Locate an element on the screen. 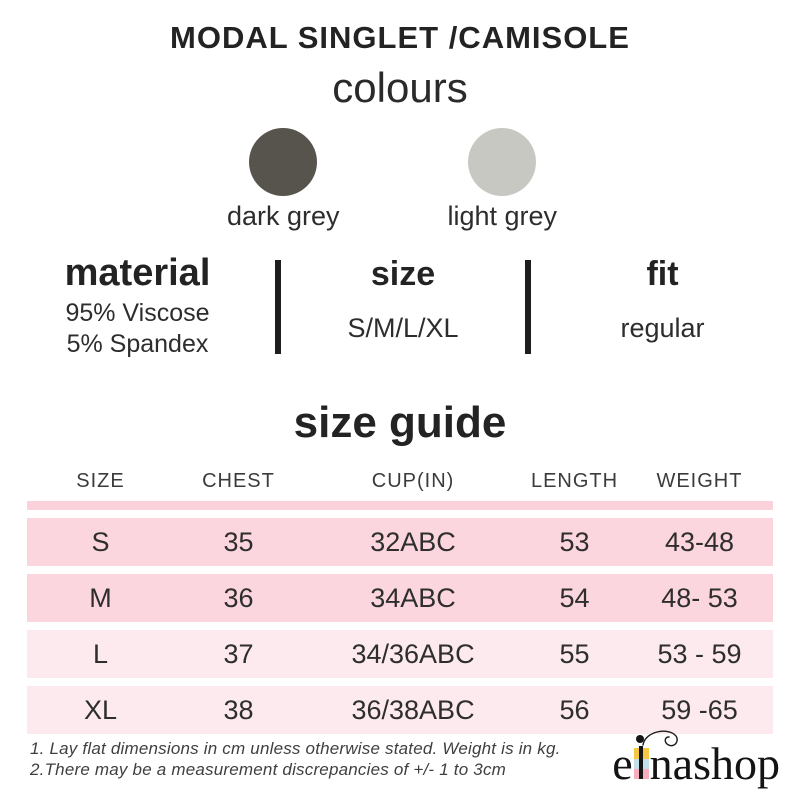 Image resolution: width=800 pixels, height=800 pixels. swatch-dark-grey: dark grey is located at coordinates (283, 180).